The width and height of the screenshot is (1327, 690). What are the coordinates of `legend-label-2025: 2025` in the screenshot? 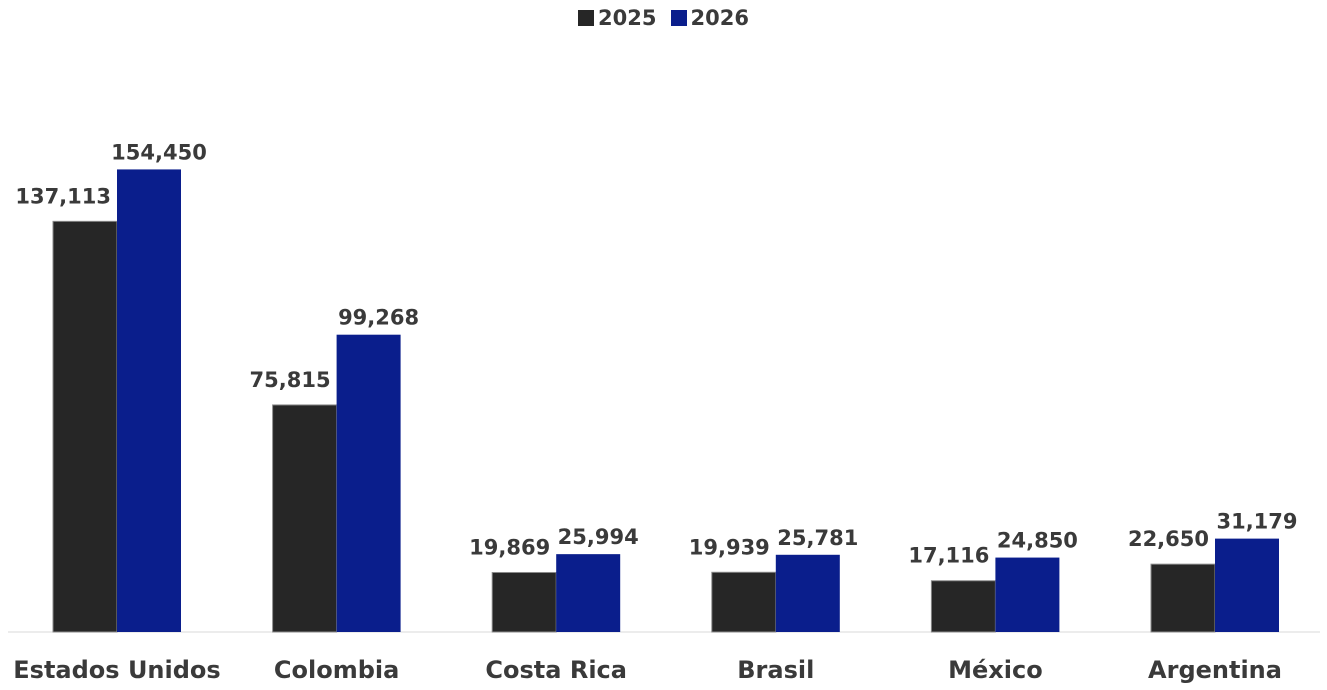 It's located at (627, 18).